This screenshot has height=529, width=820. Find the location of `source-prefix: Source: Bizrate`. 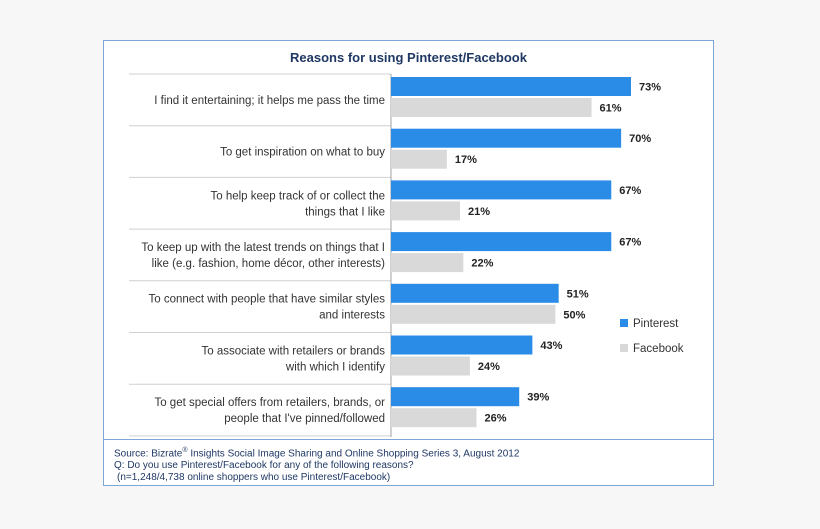

source-prefix: Source: Bizrate is located at coordinates (148, 454).